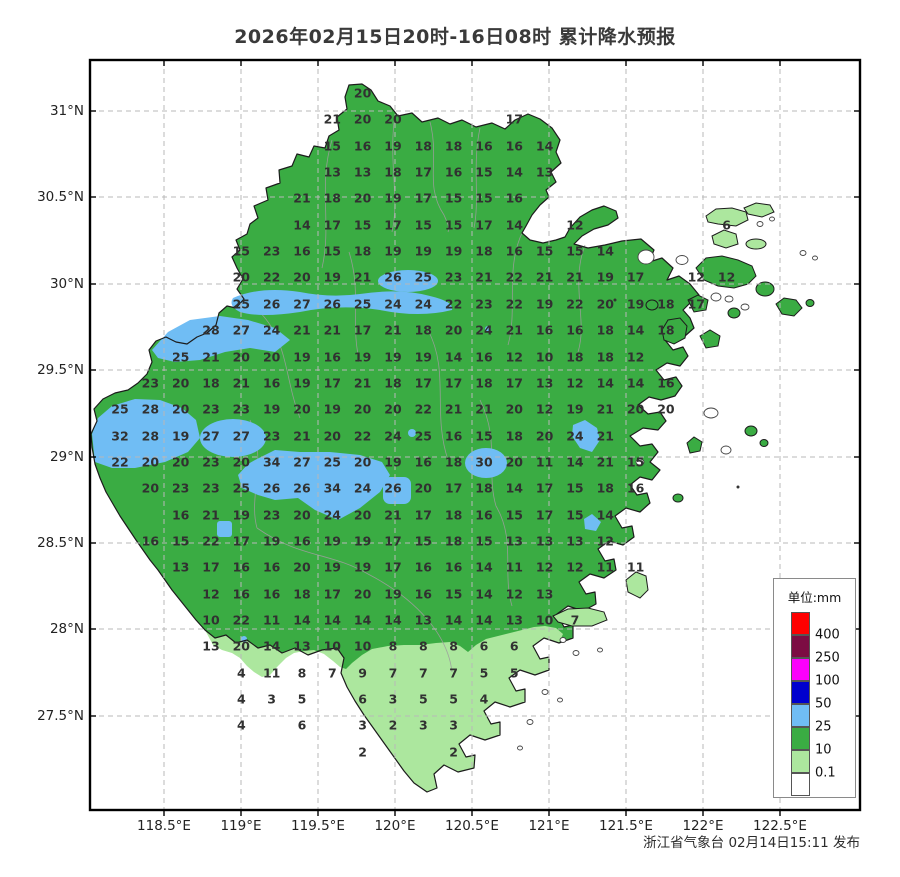 This screenshot has width=900, height=877. Describe the element at coordinates (395, 826) in the screenshot. I see `lon-tick-label: 120°E` at that location.